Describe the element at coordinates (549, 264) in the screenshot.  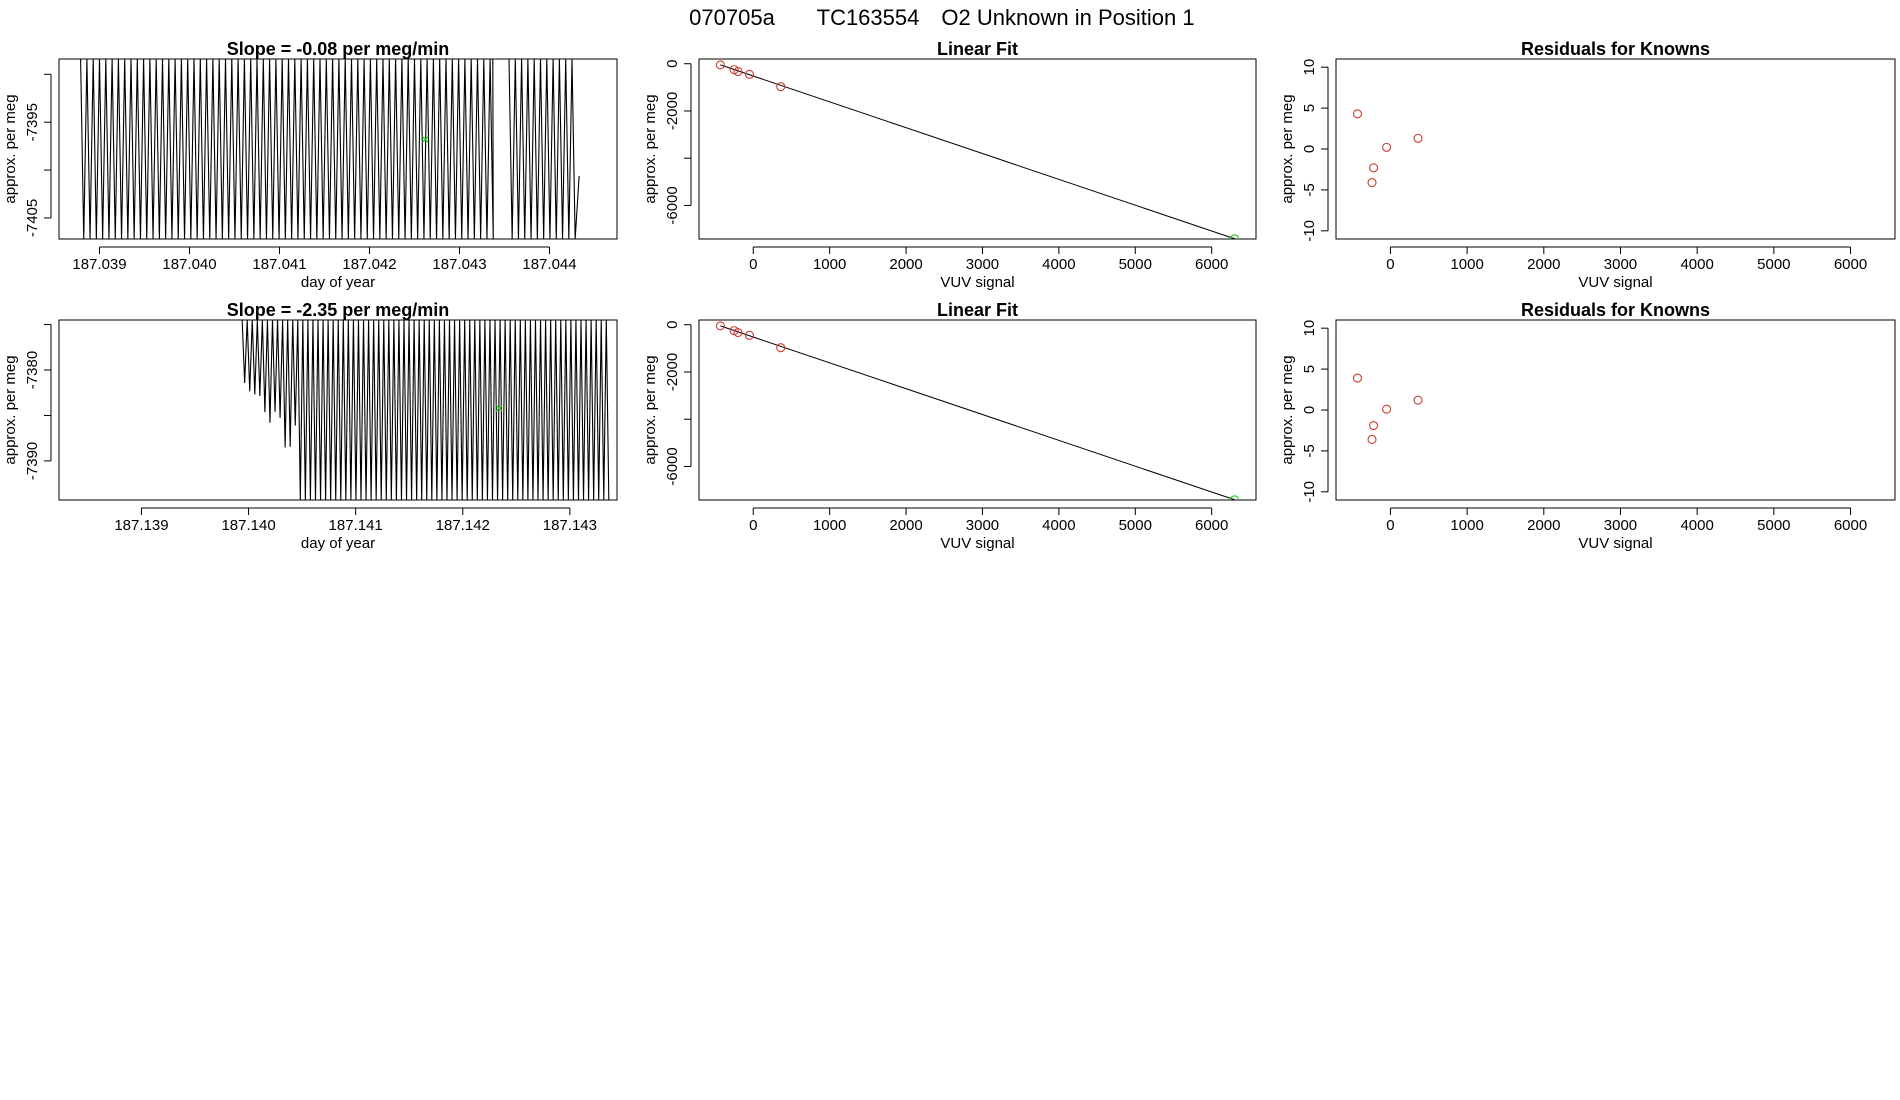
I see `x-tick-label: 187.044` at that location.